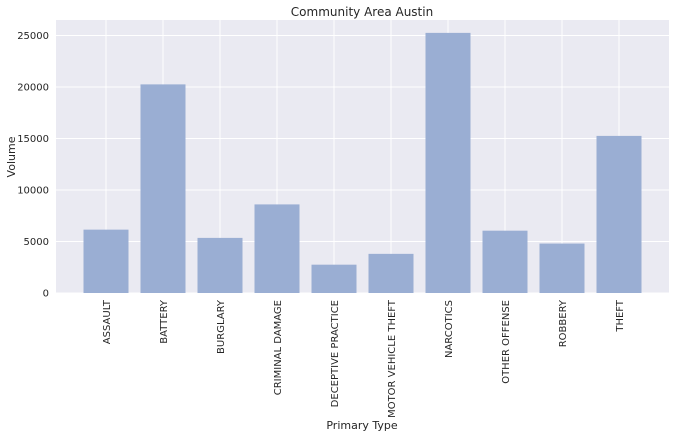  What do you see at coordinates (562, 268) in the screenshot?
I see `bar-robbery` at bounding box center [562, 268].